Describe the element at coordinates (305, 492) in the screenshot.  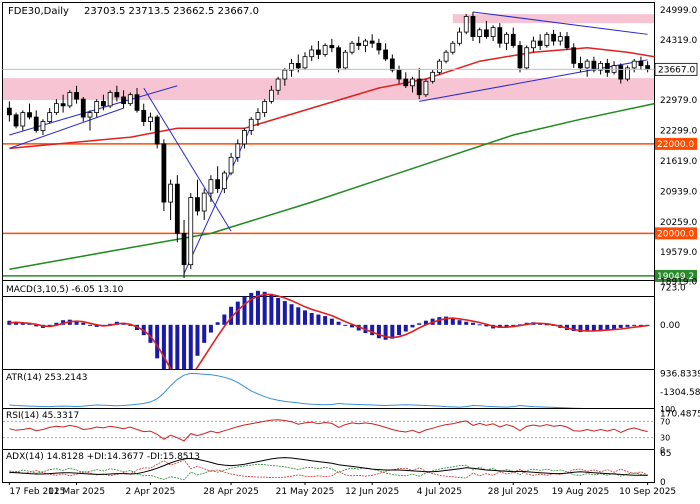
I see `time-tick-label: 21 May 2025` at that location.